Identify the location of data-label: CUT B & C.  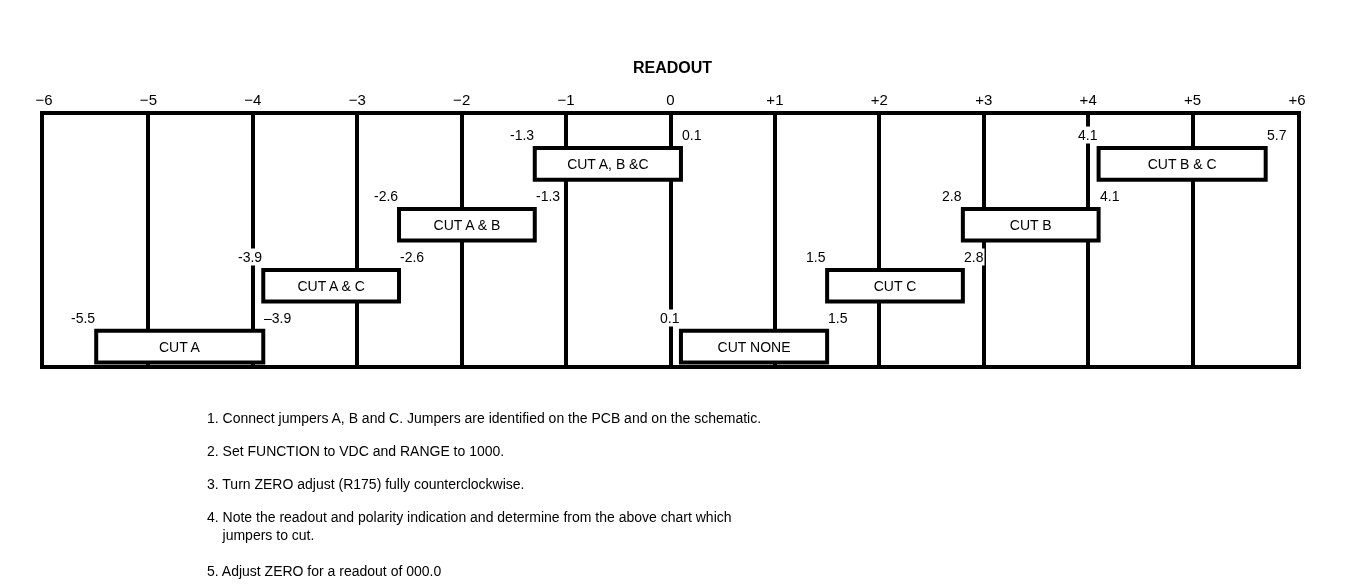
(1182, 163).